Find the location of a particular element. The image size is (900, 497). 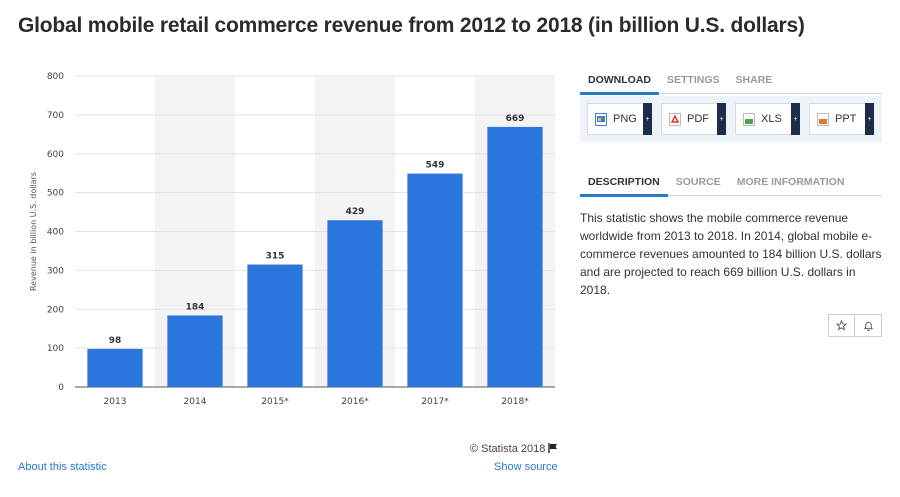

bell-icon is located at coordinates (868, 325).